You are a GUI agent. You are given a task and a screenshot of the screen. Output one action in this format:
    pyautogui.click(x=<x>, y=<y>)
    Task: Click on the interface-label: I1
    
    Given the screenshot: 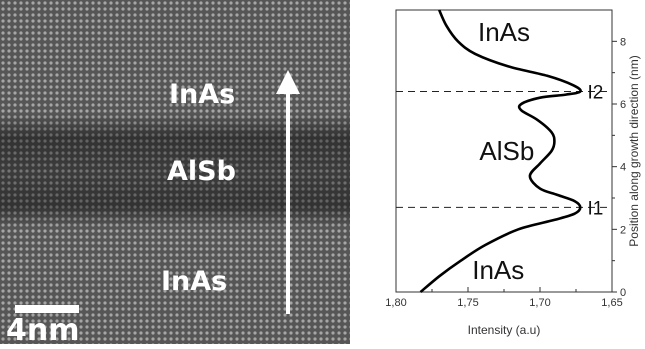 What is the action you would take?
    pyautogui.click(x=596, y=208)
    